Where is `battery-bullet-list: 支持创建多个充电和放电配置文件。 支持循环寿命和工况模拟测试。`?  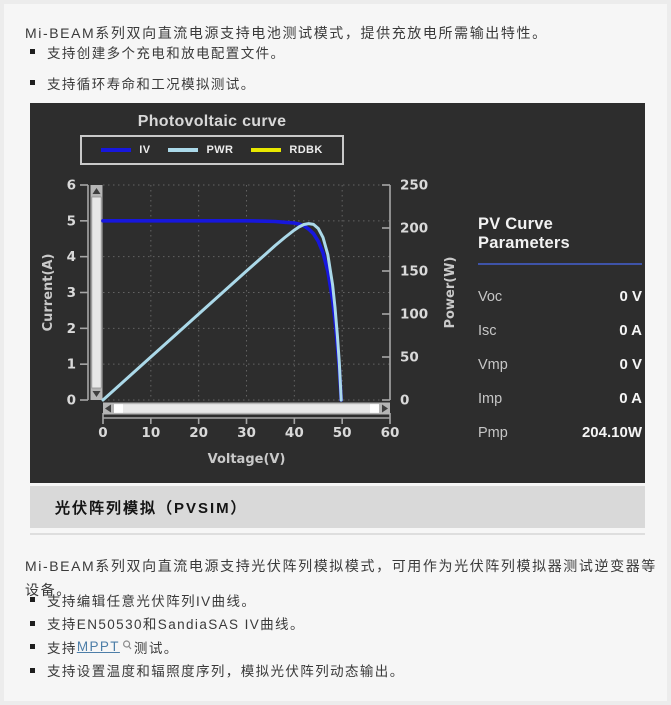 battery-bullet-list: 支持创建多个充电和放电配置文件。 支持循环寿命和工况模拟测试。 is located at coordinates (157, 67).